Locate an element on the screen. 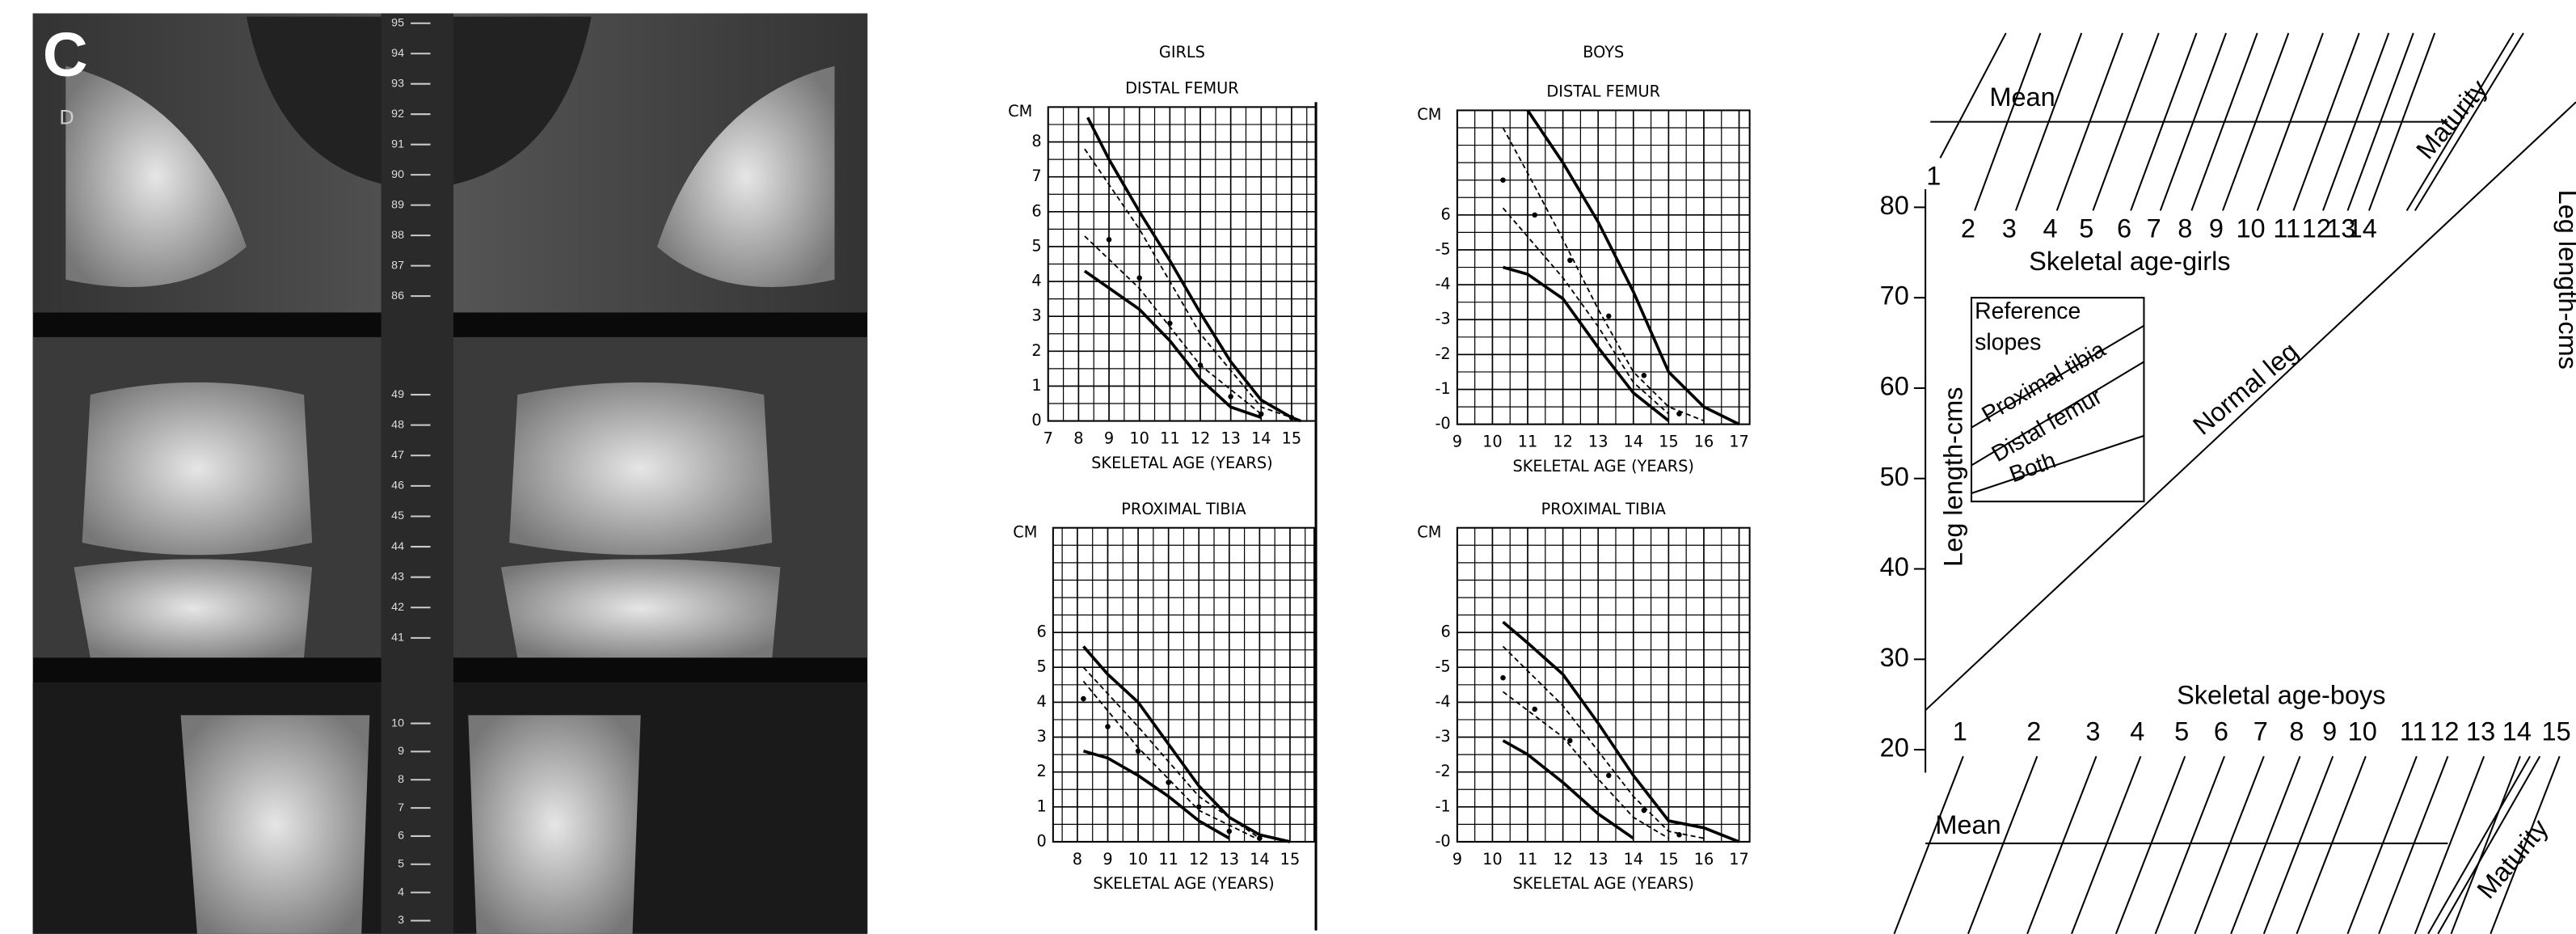 This screenshot has height=934, width=2576. ruler-number: 93 is located at coordinates (397, 83).